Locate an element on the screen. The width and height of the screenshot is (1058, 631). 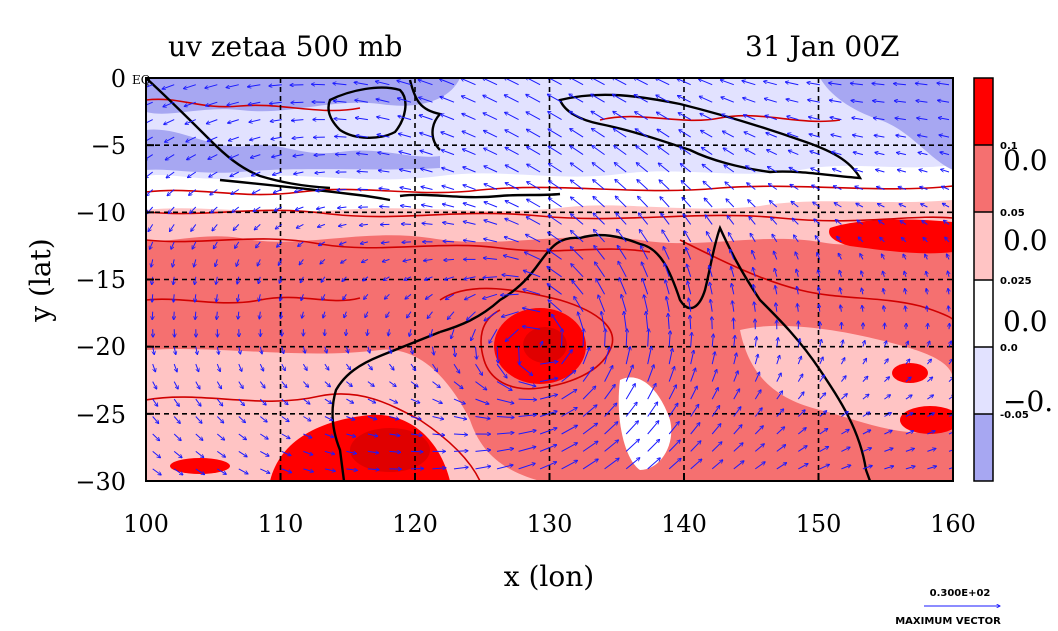
x-tick-label: 120 is located at coordinates (415, 524).